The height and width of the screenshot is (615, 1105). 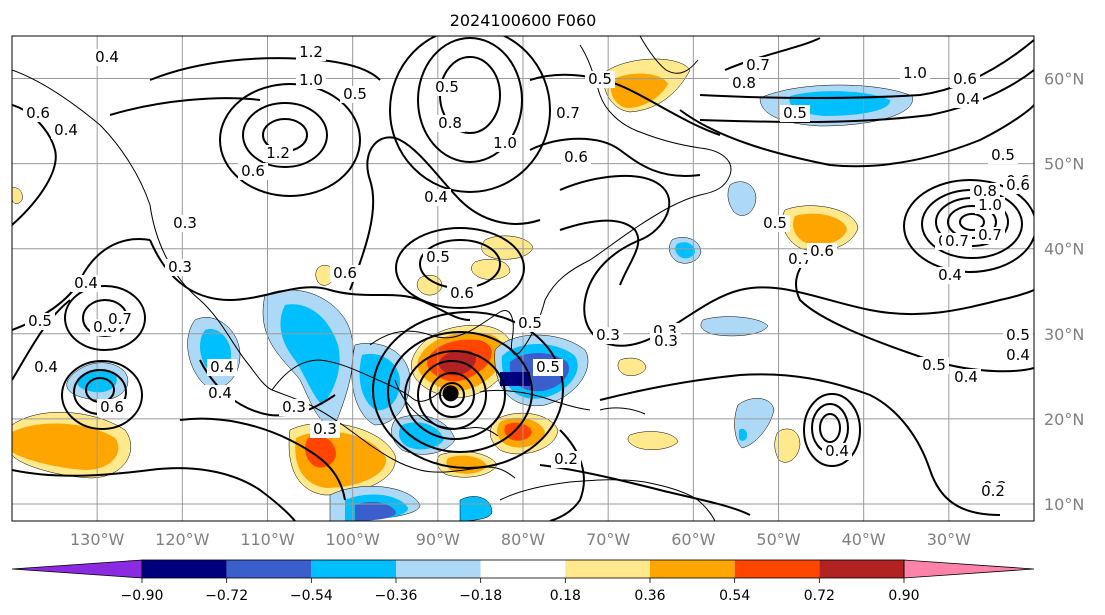 I want to click on colorbar-tick-label: −0.18, so click(x=480, y=596).